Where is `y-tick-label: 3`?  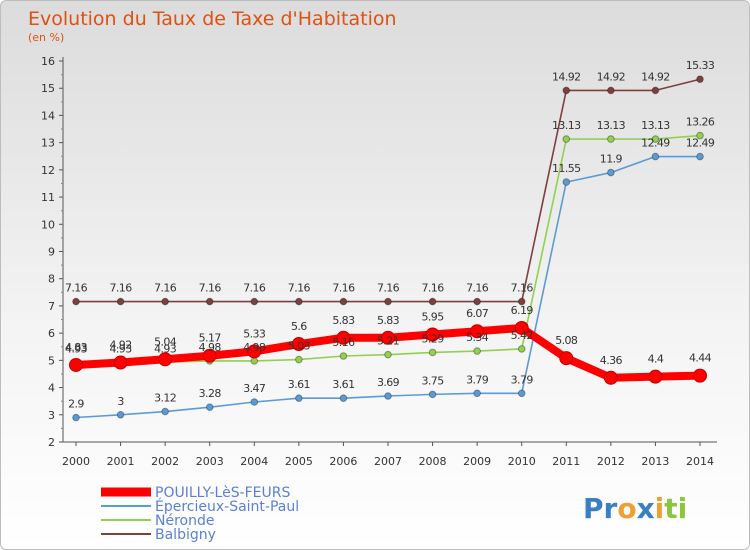
y-tick-label: 3 is located at coordinates (51, 415).